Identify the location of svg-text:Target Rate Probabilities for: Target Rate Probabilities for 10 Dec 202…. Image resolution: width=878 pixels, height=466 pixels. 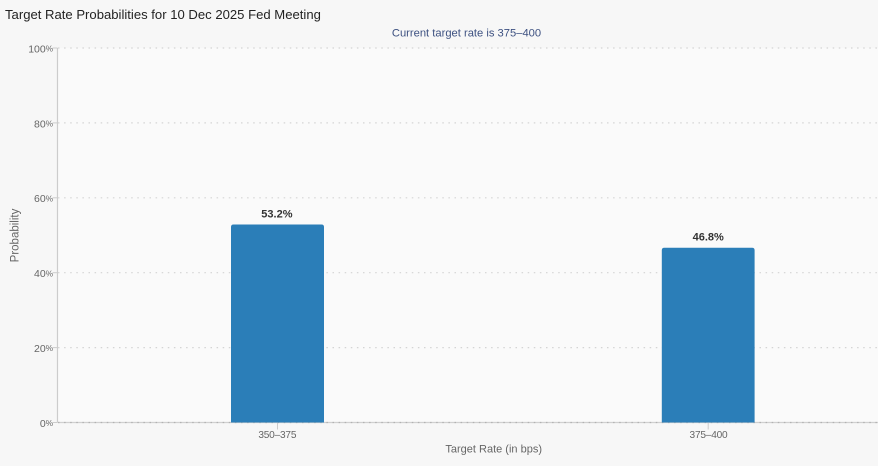
(163, 14).